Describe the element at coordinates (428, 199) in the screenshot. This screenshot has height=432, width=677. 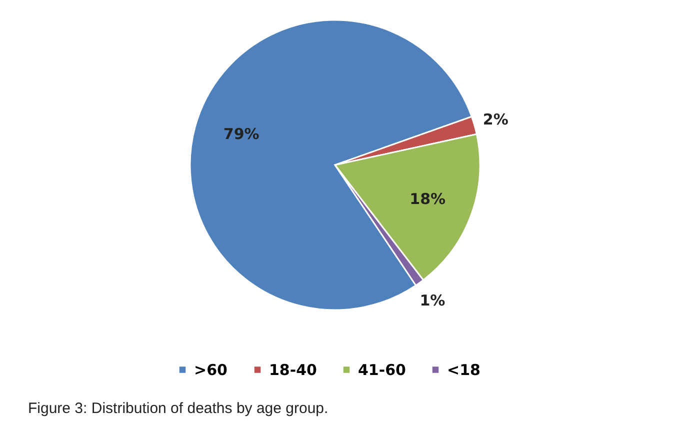
I see `data-label: 18%` at that location.